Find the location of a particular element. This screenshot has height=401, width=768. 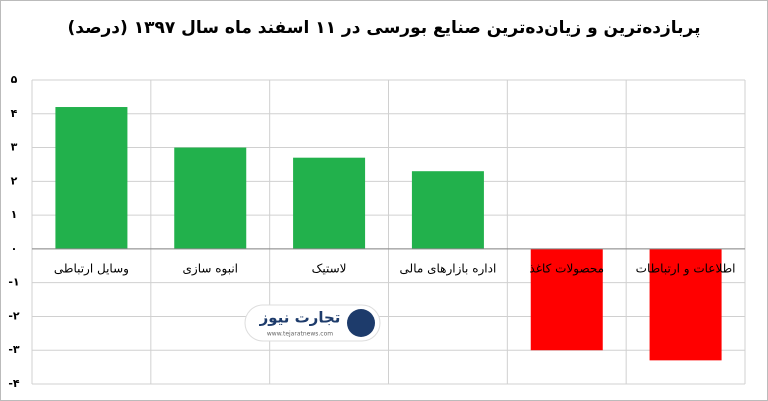

x-tick-label: لاستیک is located at coordinates (329, 268).